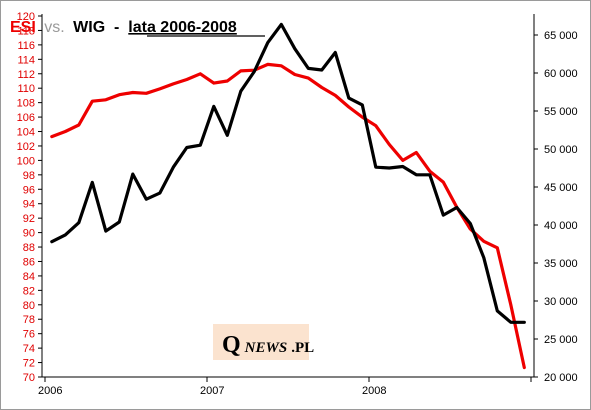  I want to click on logo-text: Q NEWS .PL, so click(268, 345).